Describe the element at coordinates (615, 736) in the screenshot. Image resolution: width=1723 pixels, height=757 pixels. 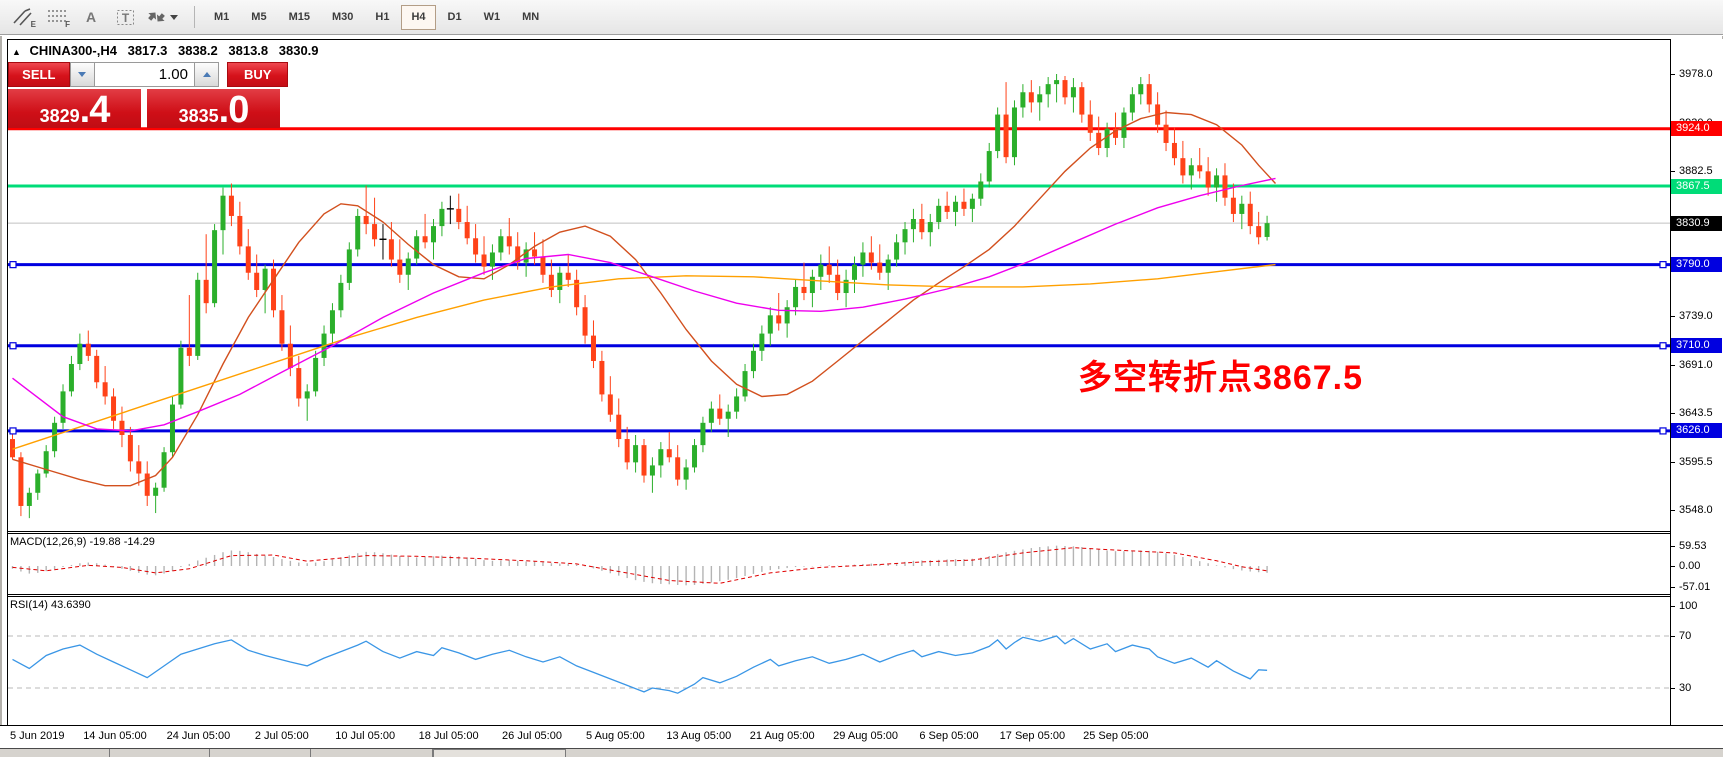
I see `time-axis-label: 5 Aug 05:00` at that location.